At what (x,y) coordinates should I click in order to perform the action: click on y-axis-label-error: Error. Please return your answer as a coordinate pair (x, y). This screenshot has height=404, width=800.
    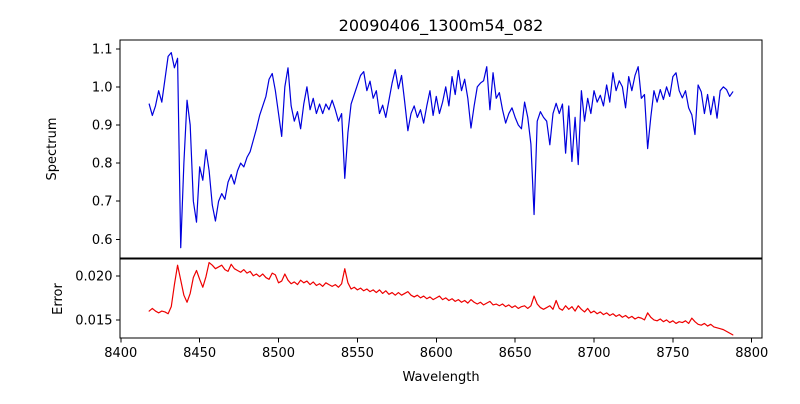
    Looking at the image, I should click on (58, 299).